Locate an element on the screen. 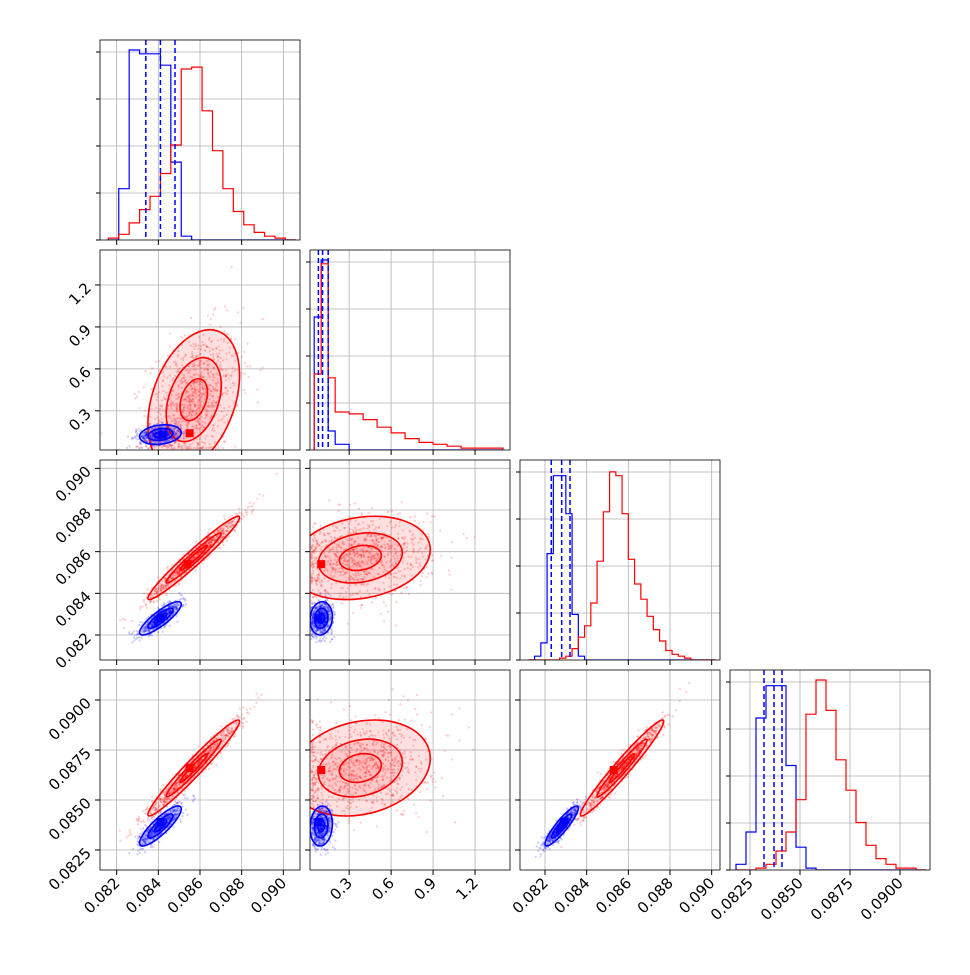 The image size is (970, 975). y-tick-label: 0.086 is located at coordinates (73, 567).